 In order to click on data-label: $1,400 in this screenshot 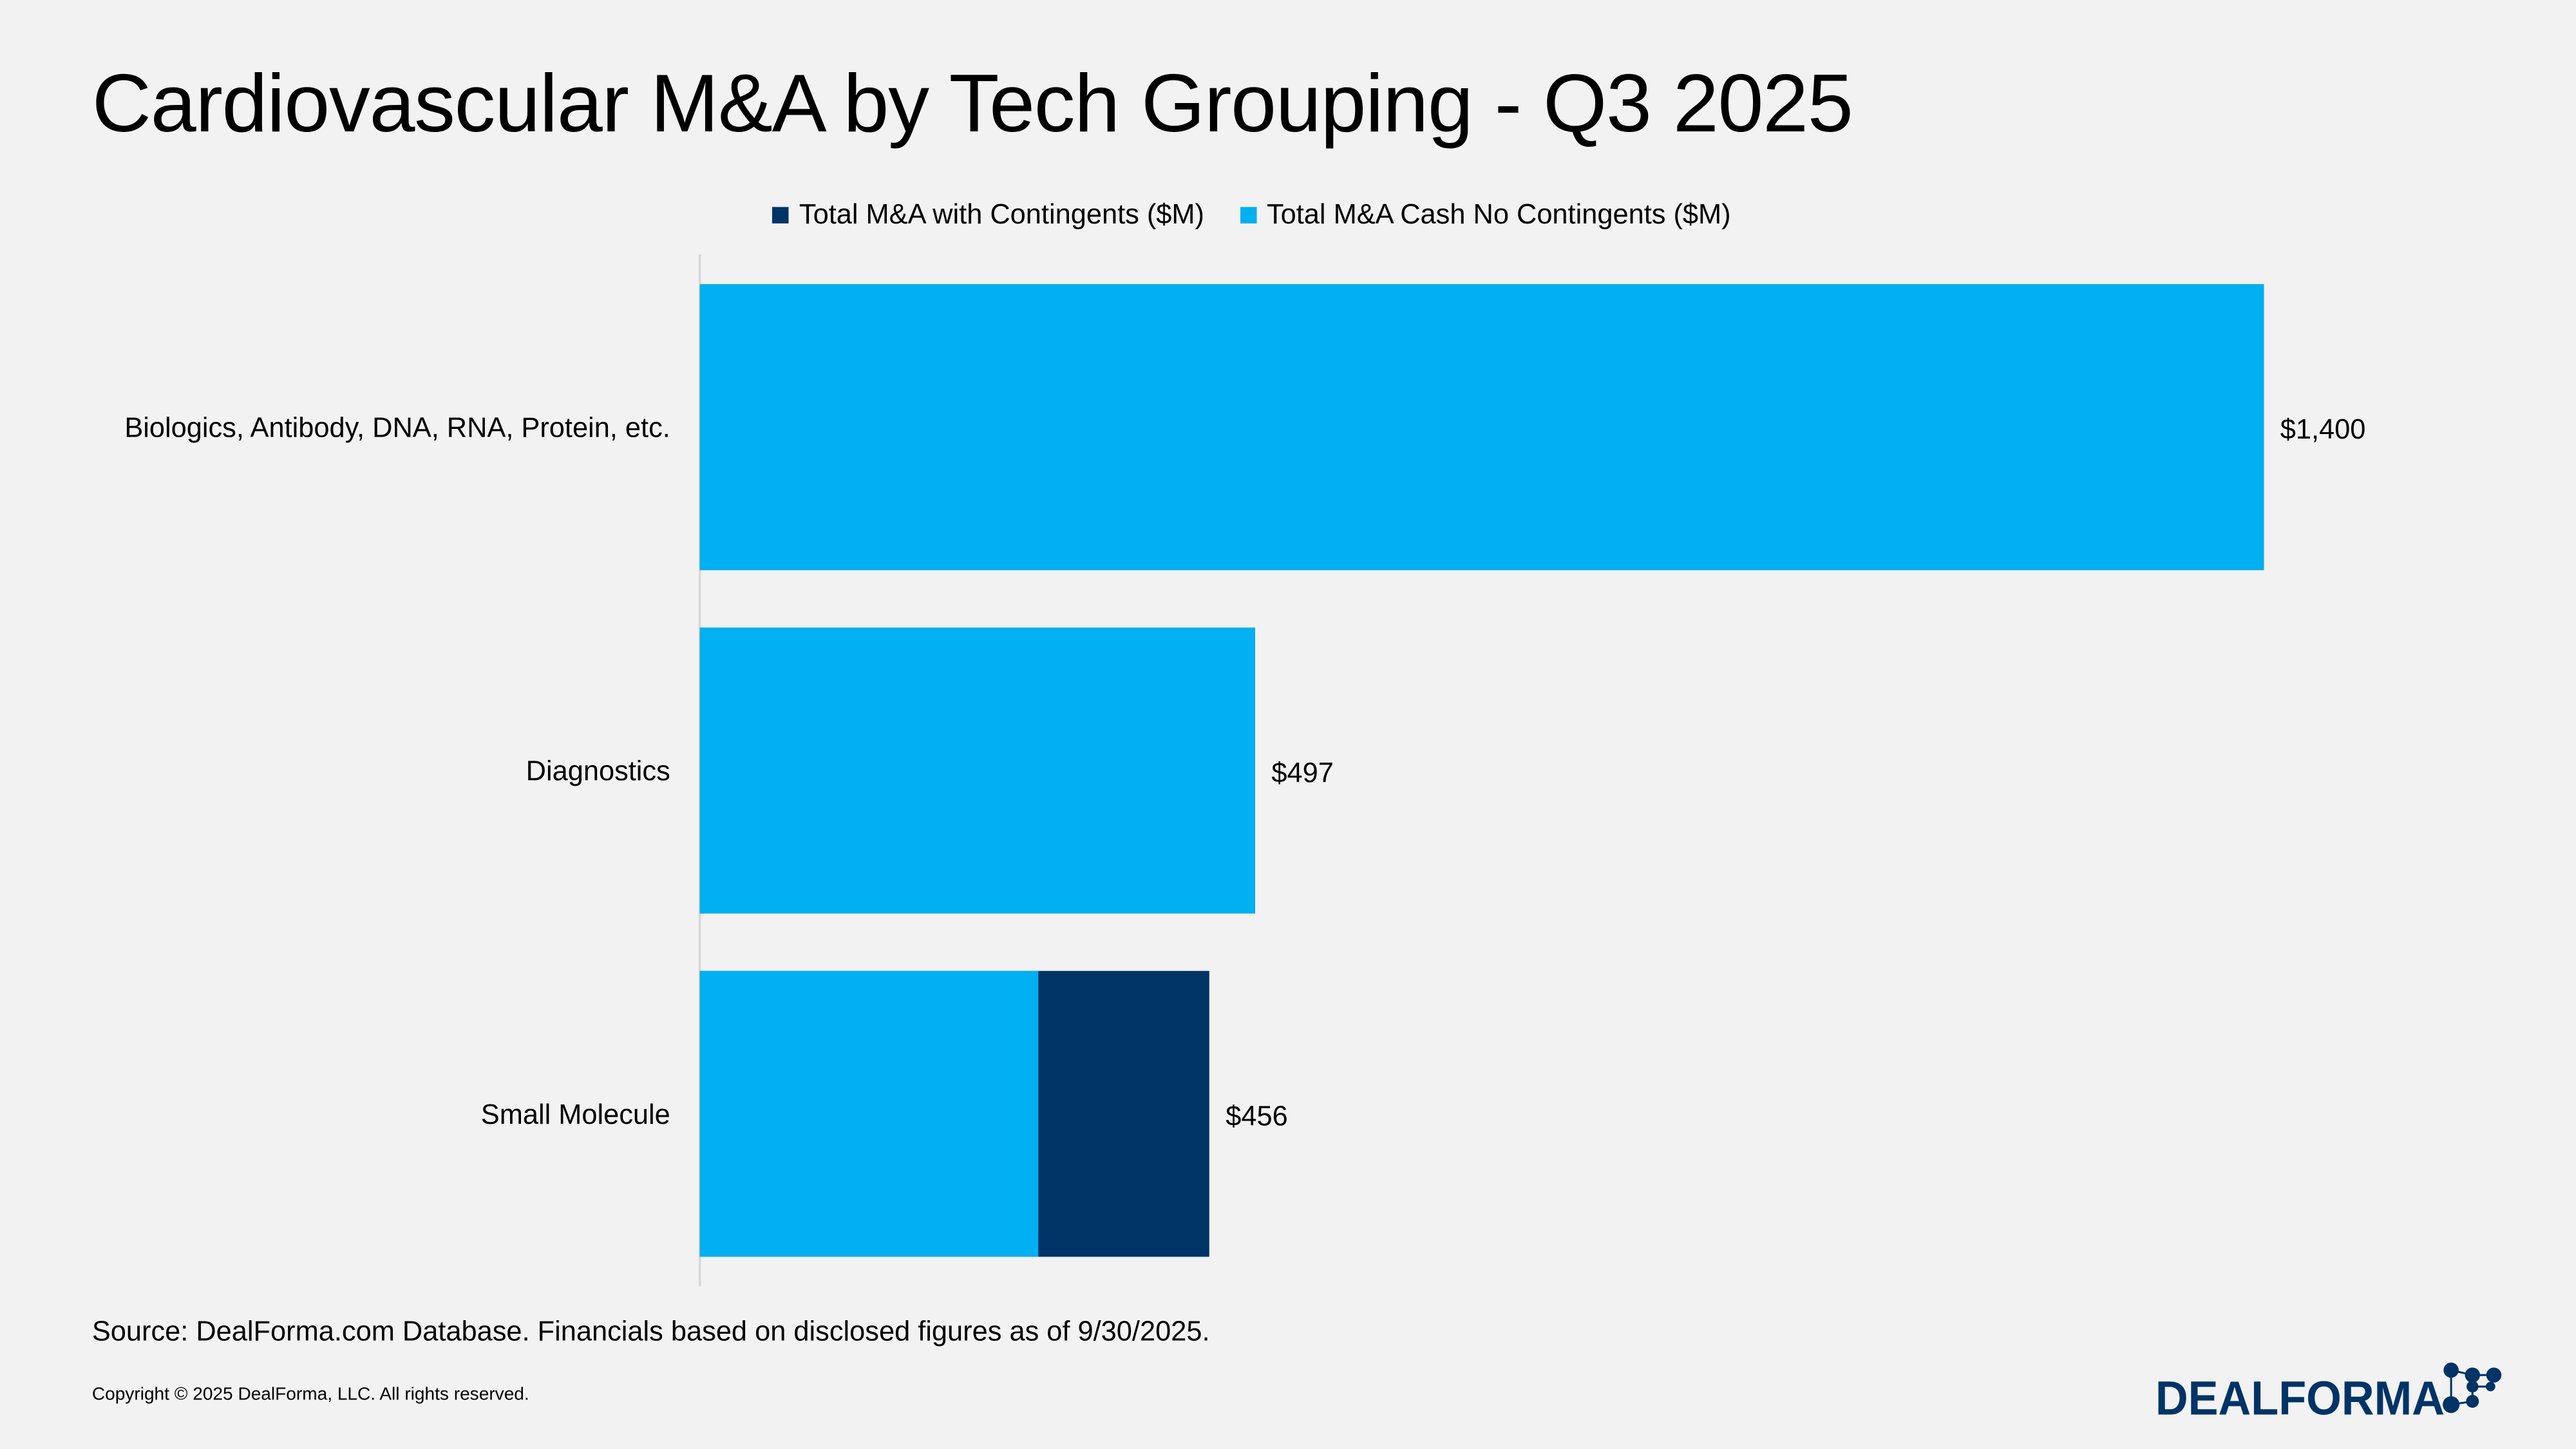, I will do `click(2323, 430)`.